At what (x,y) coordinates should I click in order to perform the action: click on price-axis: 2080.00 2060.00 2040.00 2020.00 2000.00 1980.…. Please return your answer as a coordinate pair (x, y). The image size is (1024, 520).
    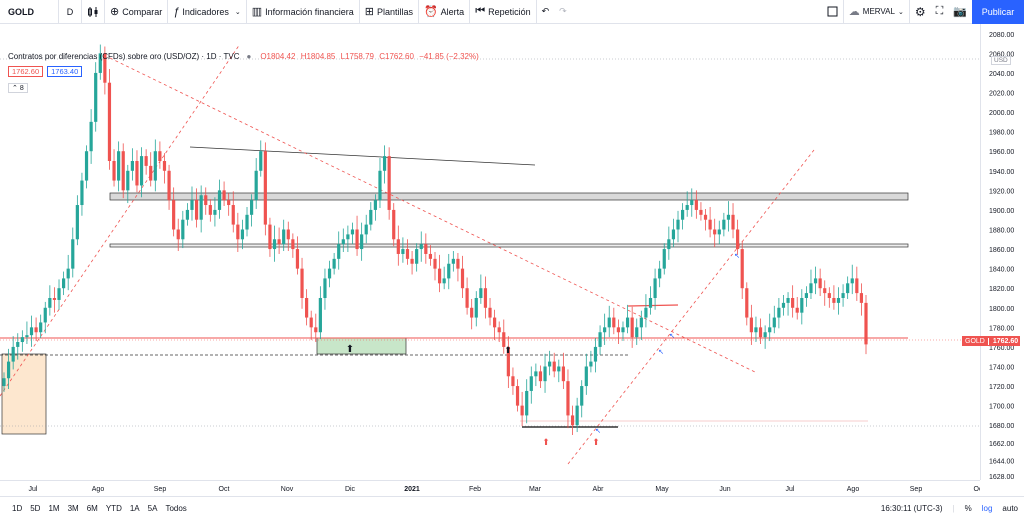
    Looking at the image, I should click on (1002, 252).